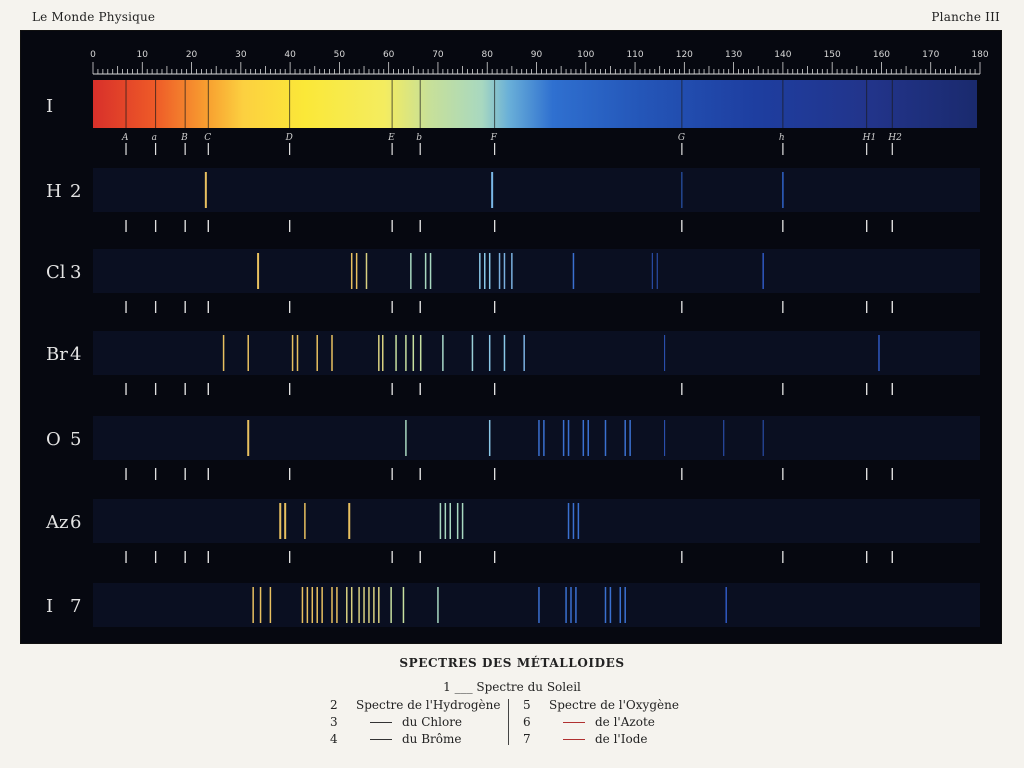 Image resolution: width=1024 pixels, height=768 pixels. Describe the element at coordinates (75, 606) in the screenshot. I see `row-number: 7` at that location.